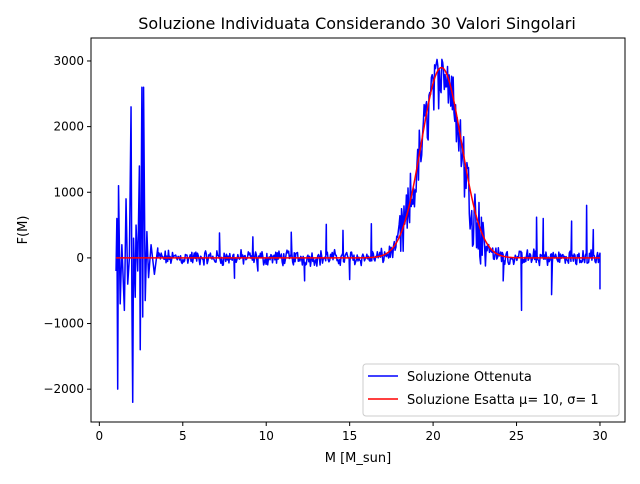 The image size is (640, 484). What do you see at coordinates (23, 230) in the screenshot?
I see `y-axis-label: F(M)` at bounding box center [23, 230].